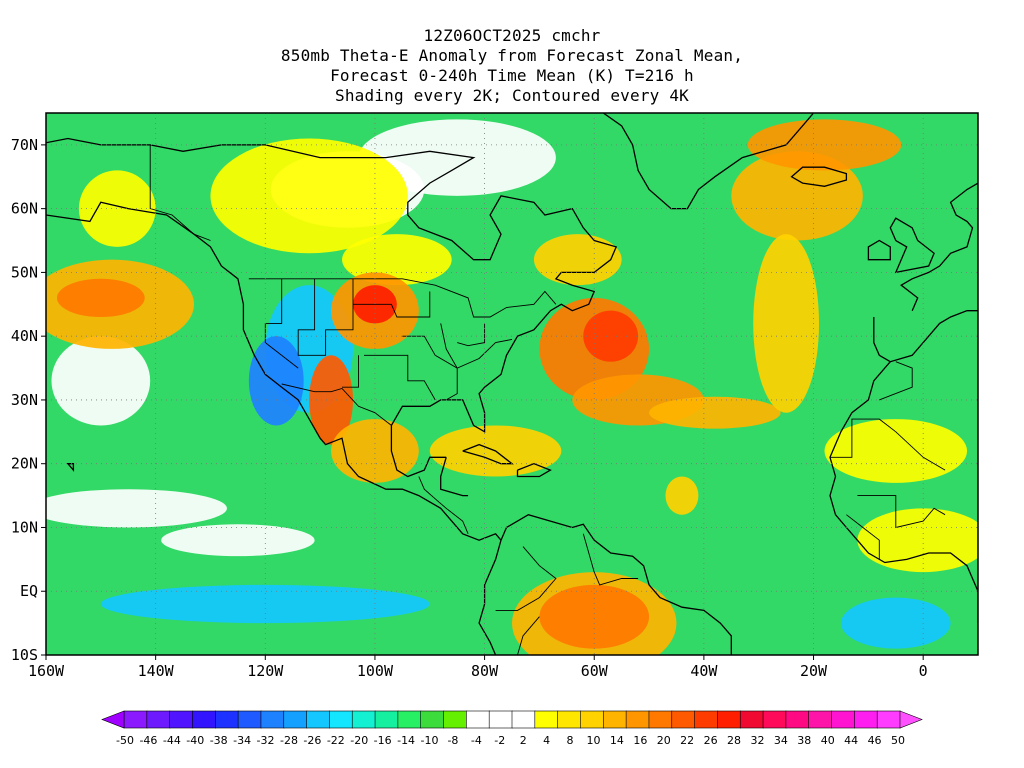  I want to click on y-tick-label: 70N, so click(24, 145).